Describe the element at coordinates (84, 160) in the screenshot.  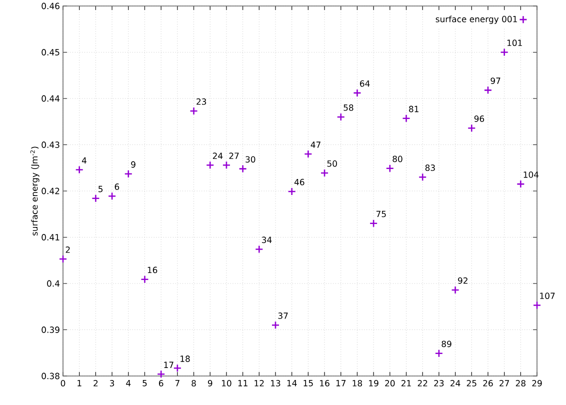
I see `annotation: 4` at that location.